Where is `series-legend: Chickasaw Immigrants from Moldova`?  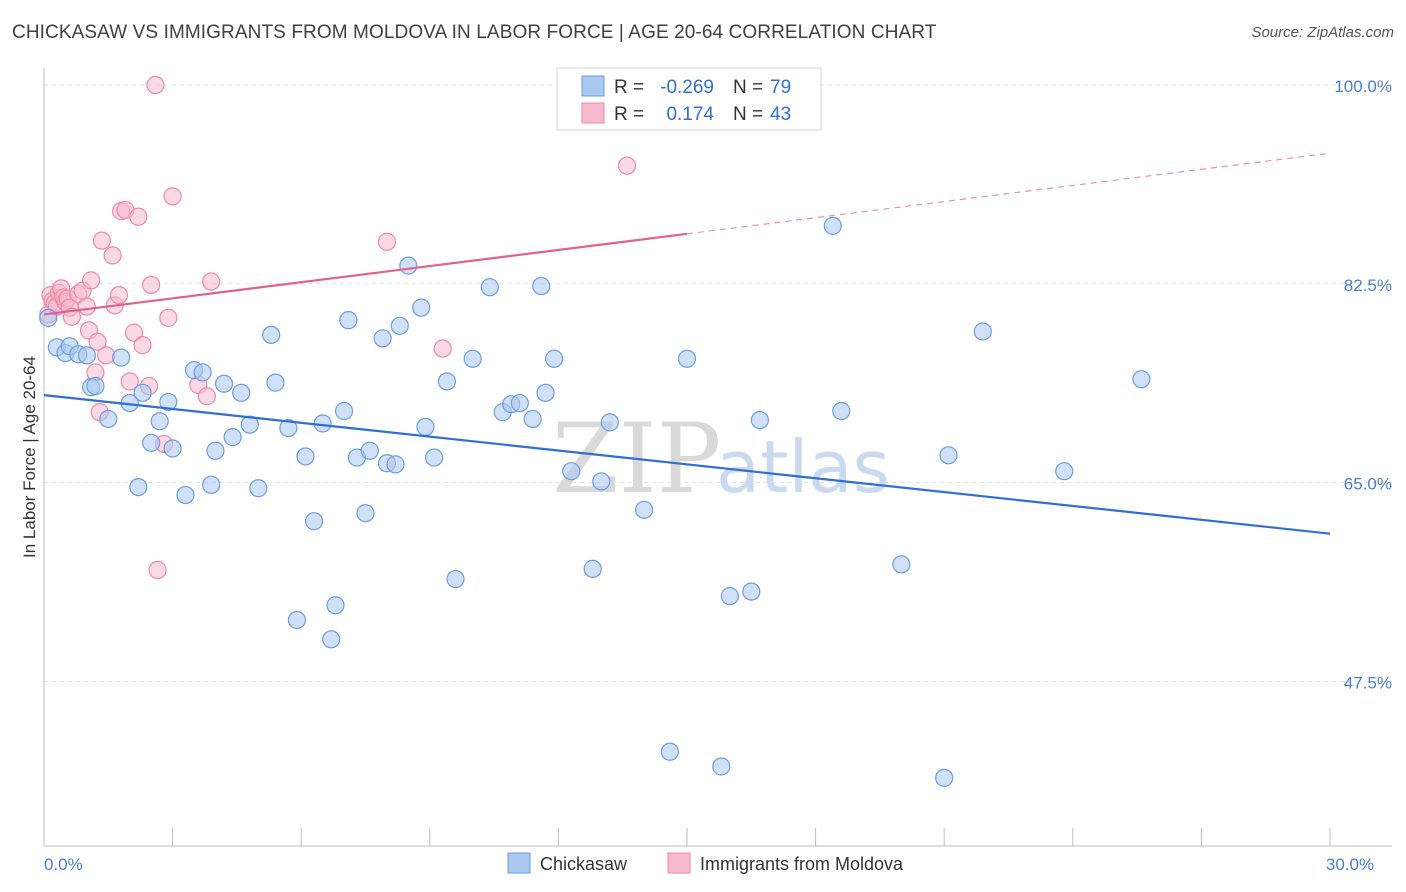
series-legend: Chickasaw Immigrants from Moldova is located at coordinates (705, 863).